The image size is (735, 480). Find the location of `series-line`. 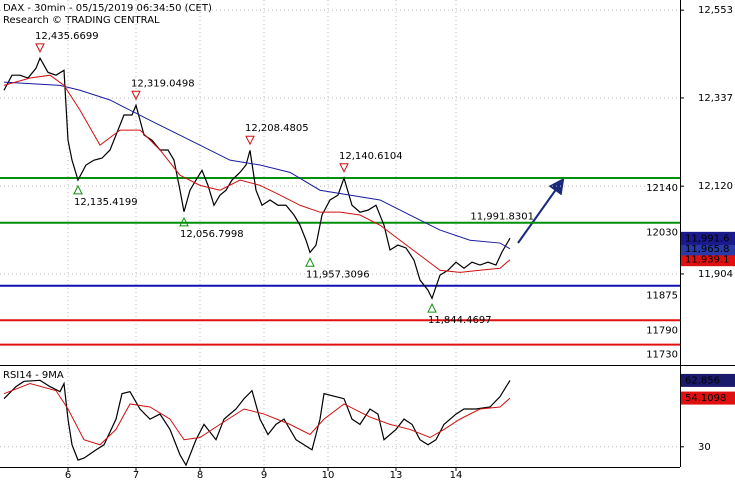

series-line is located at coordinates (257, 414).